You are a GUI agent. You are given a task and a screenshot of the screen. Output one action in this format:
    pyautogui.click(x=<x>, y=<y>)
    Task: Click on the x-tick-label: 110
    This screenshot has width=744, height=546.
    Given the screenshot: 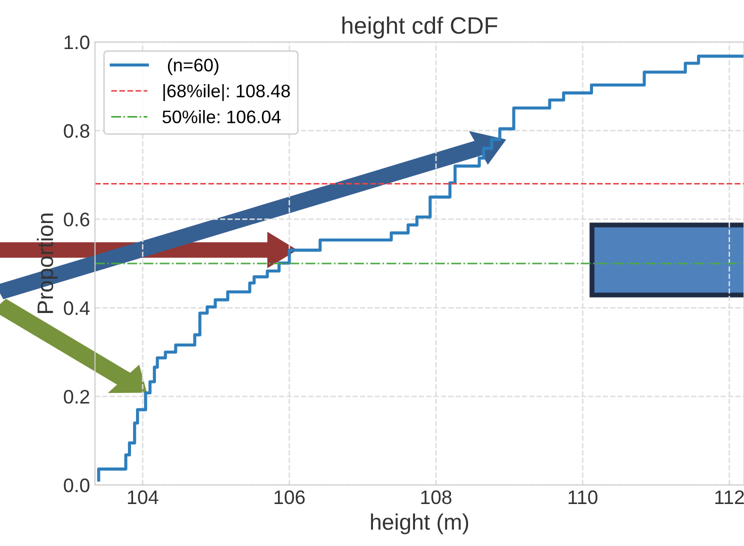 What is the action you would take?
    pyautogui.click(x=583, y=497)
    